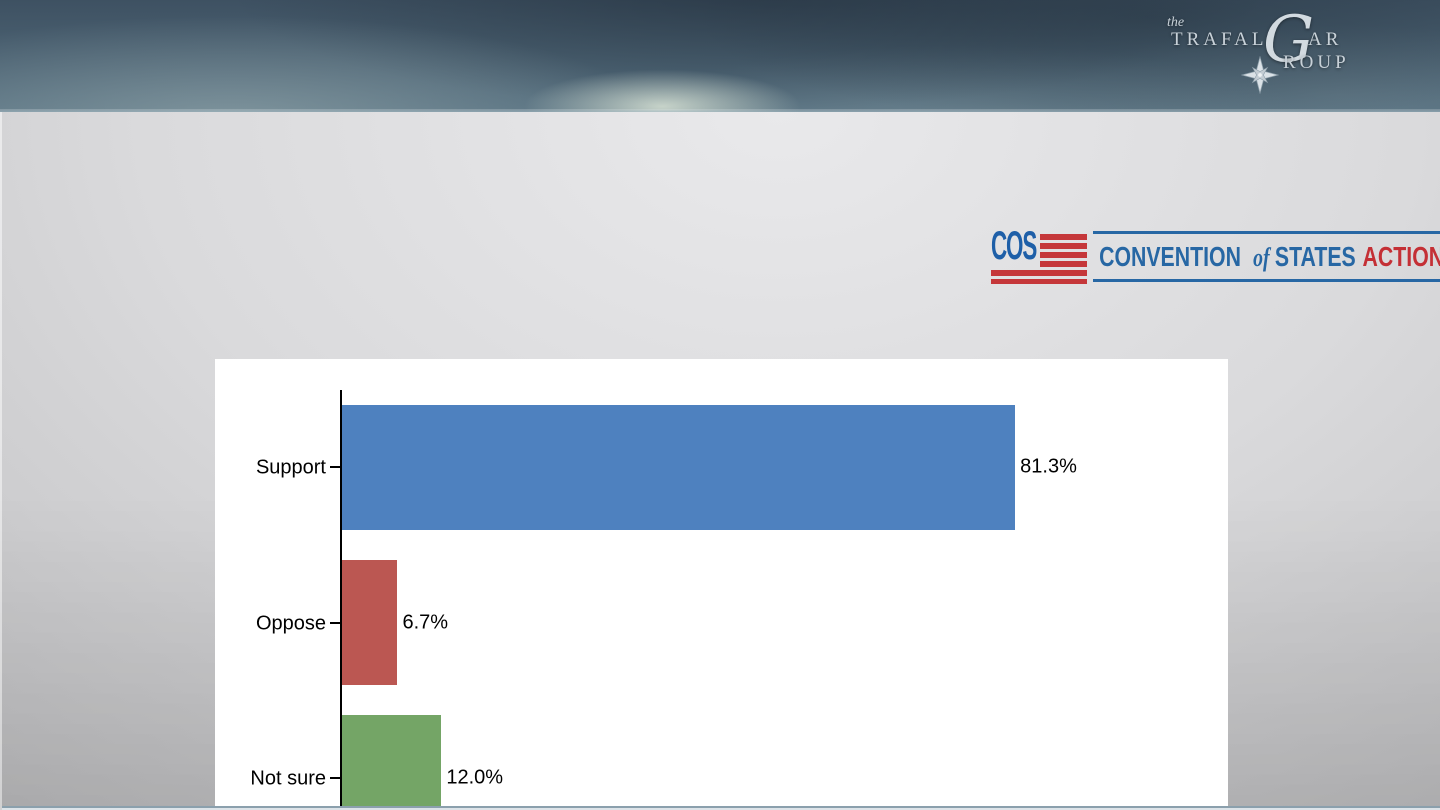 The height and width of the screenshot is (810, 1440). What do you see at coordinates (721, 808) in the screenshot?
I see `slide-bottom-edge` at bounding box center [721, 808].